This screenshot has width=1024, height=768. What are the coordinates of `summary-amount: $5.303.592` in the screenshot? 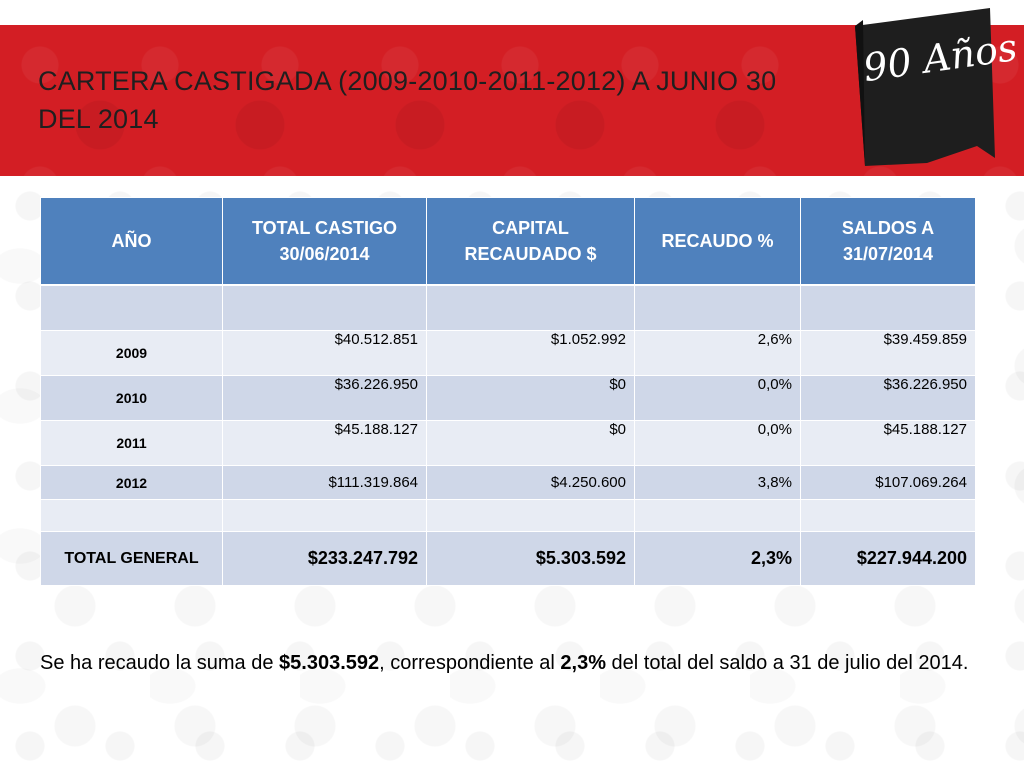 It's located at (329, 663).